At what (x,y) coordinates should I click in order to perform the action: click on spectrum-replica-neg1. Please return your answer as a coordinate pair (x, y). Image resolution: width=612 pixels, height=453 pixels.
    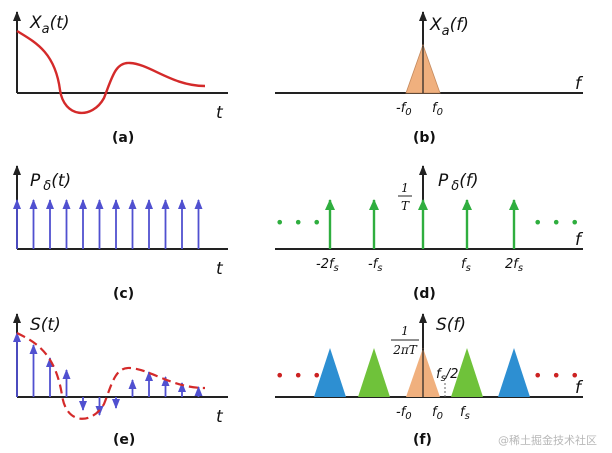
    Looking at the image, I should click on (374, 372).